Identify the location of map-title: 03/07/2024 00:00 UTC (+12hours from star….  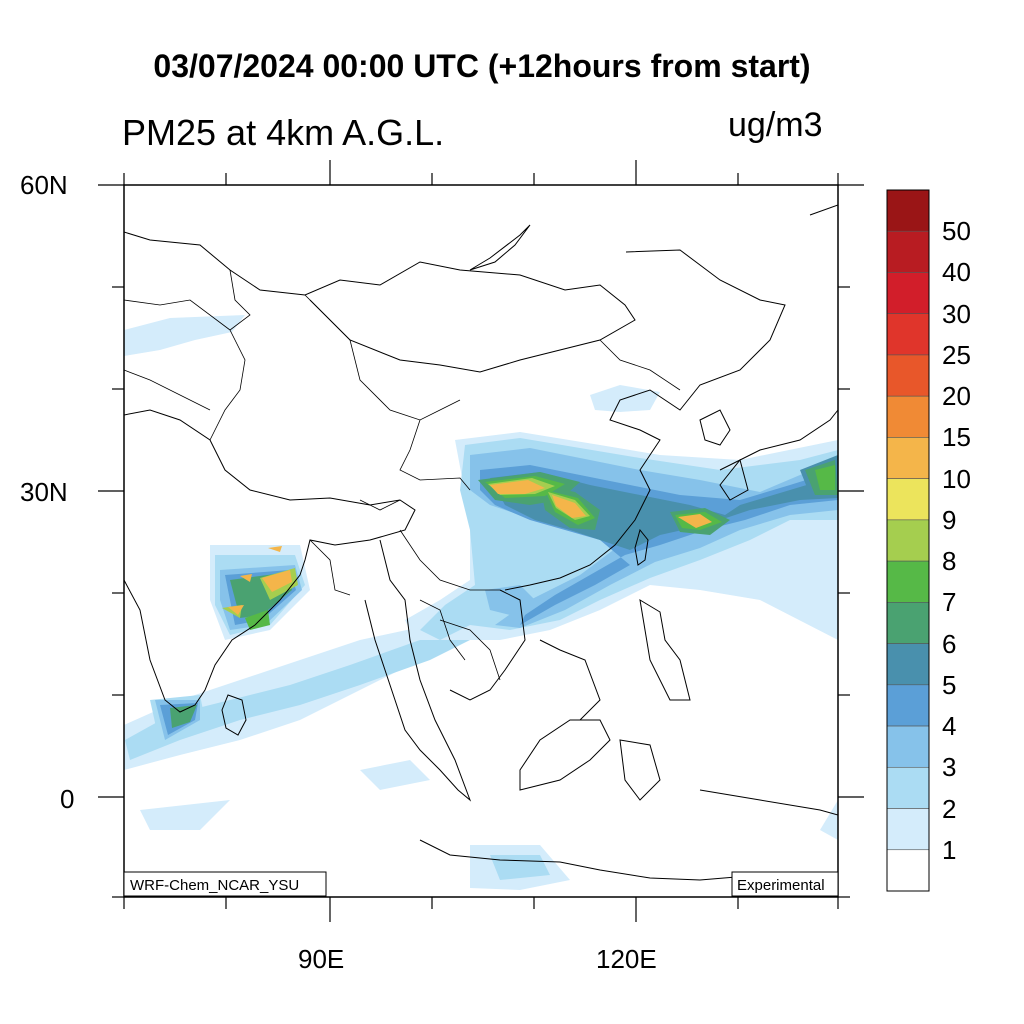
(482, 66).